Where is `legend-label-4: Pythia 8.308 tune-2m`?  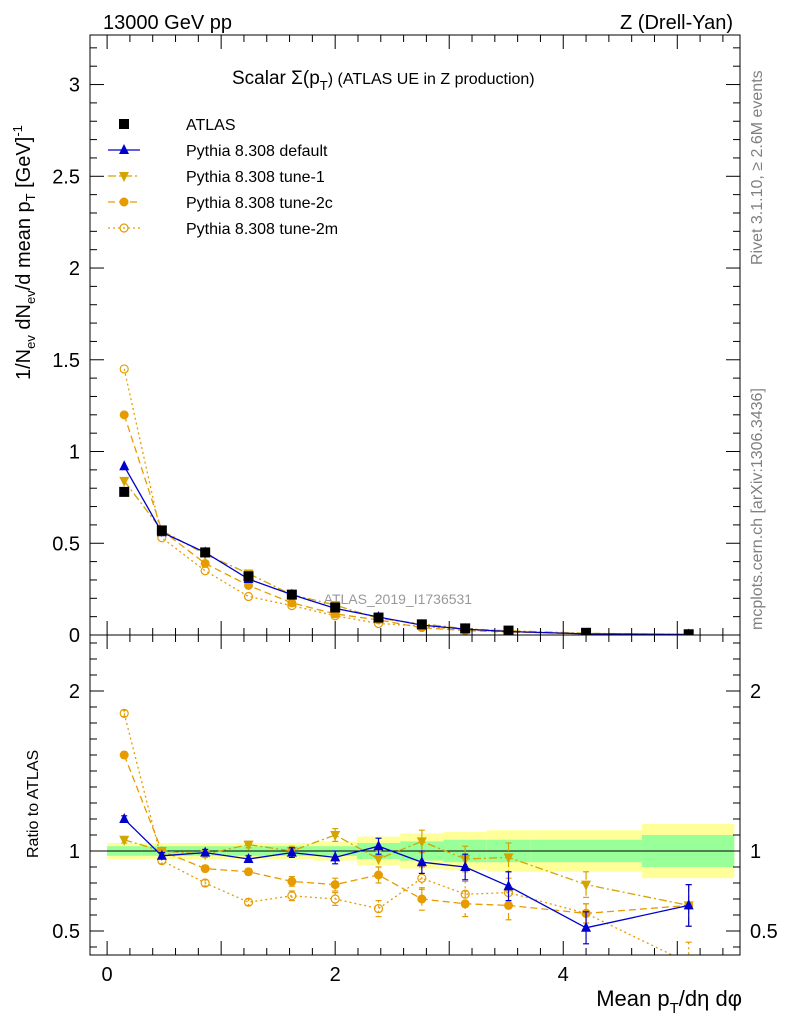 legend-label-4: Pythia 8.308 tune-2m is located at coordinates (262, 229).